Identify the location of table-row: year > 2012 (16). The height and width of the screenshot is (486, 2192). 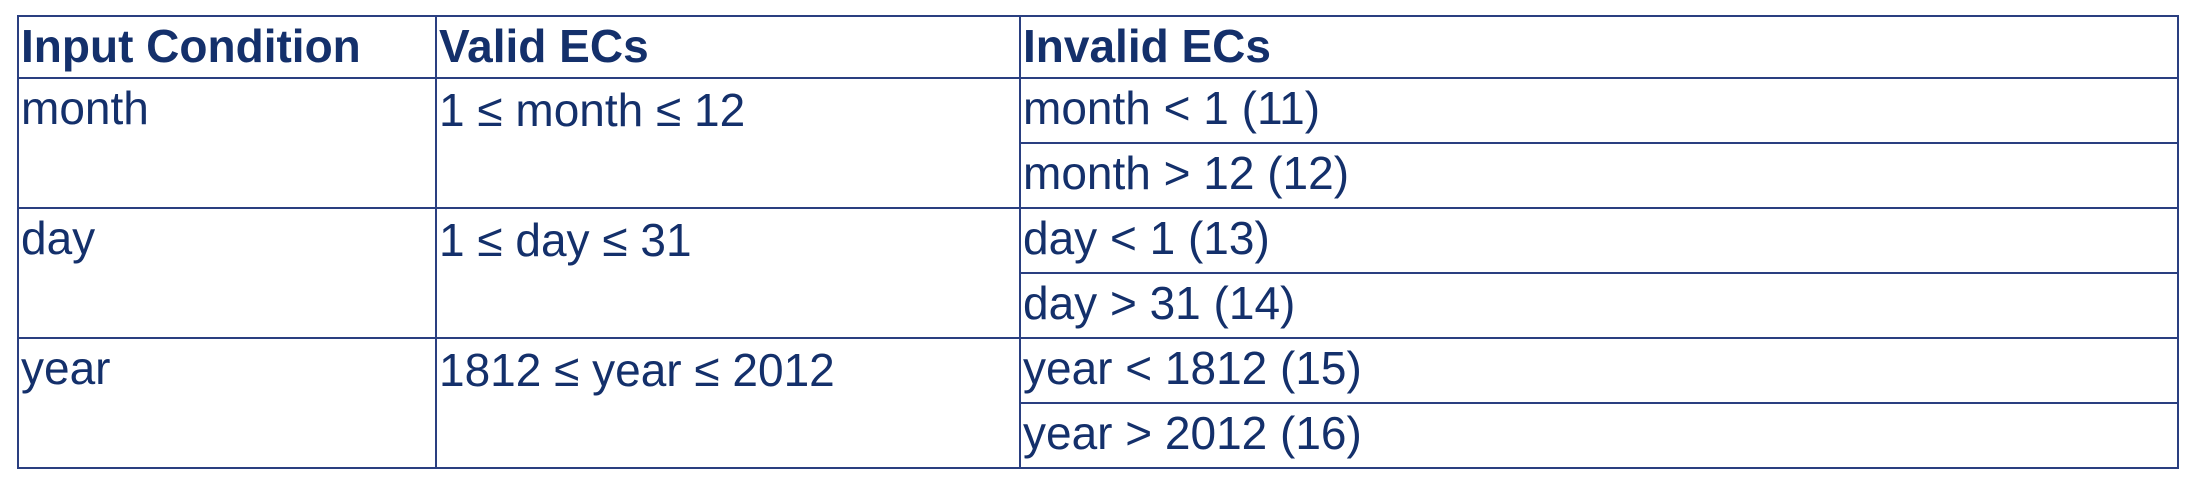
(1098, 435).